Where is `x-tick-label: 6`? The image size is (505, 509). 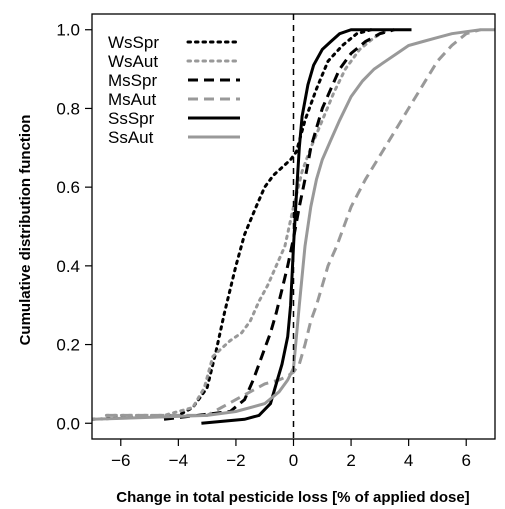
x-tick-label: 6 is located at coordinates (465, 460).